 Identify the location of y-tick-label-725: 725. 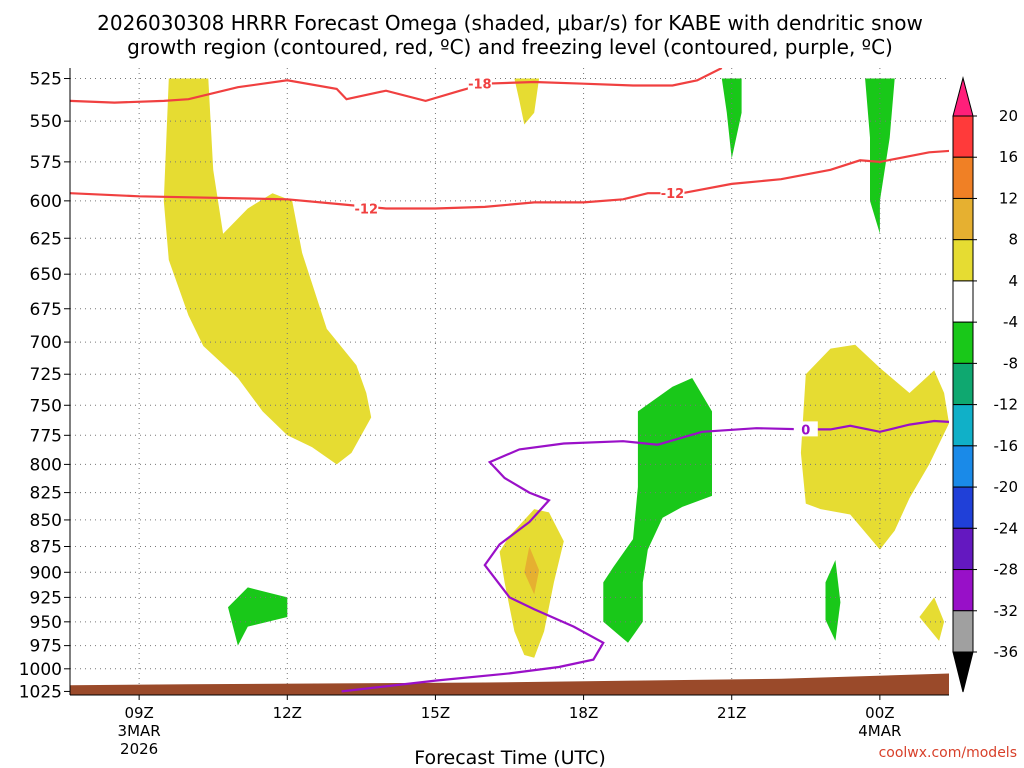
(46, 375).